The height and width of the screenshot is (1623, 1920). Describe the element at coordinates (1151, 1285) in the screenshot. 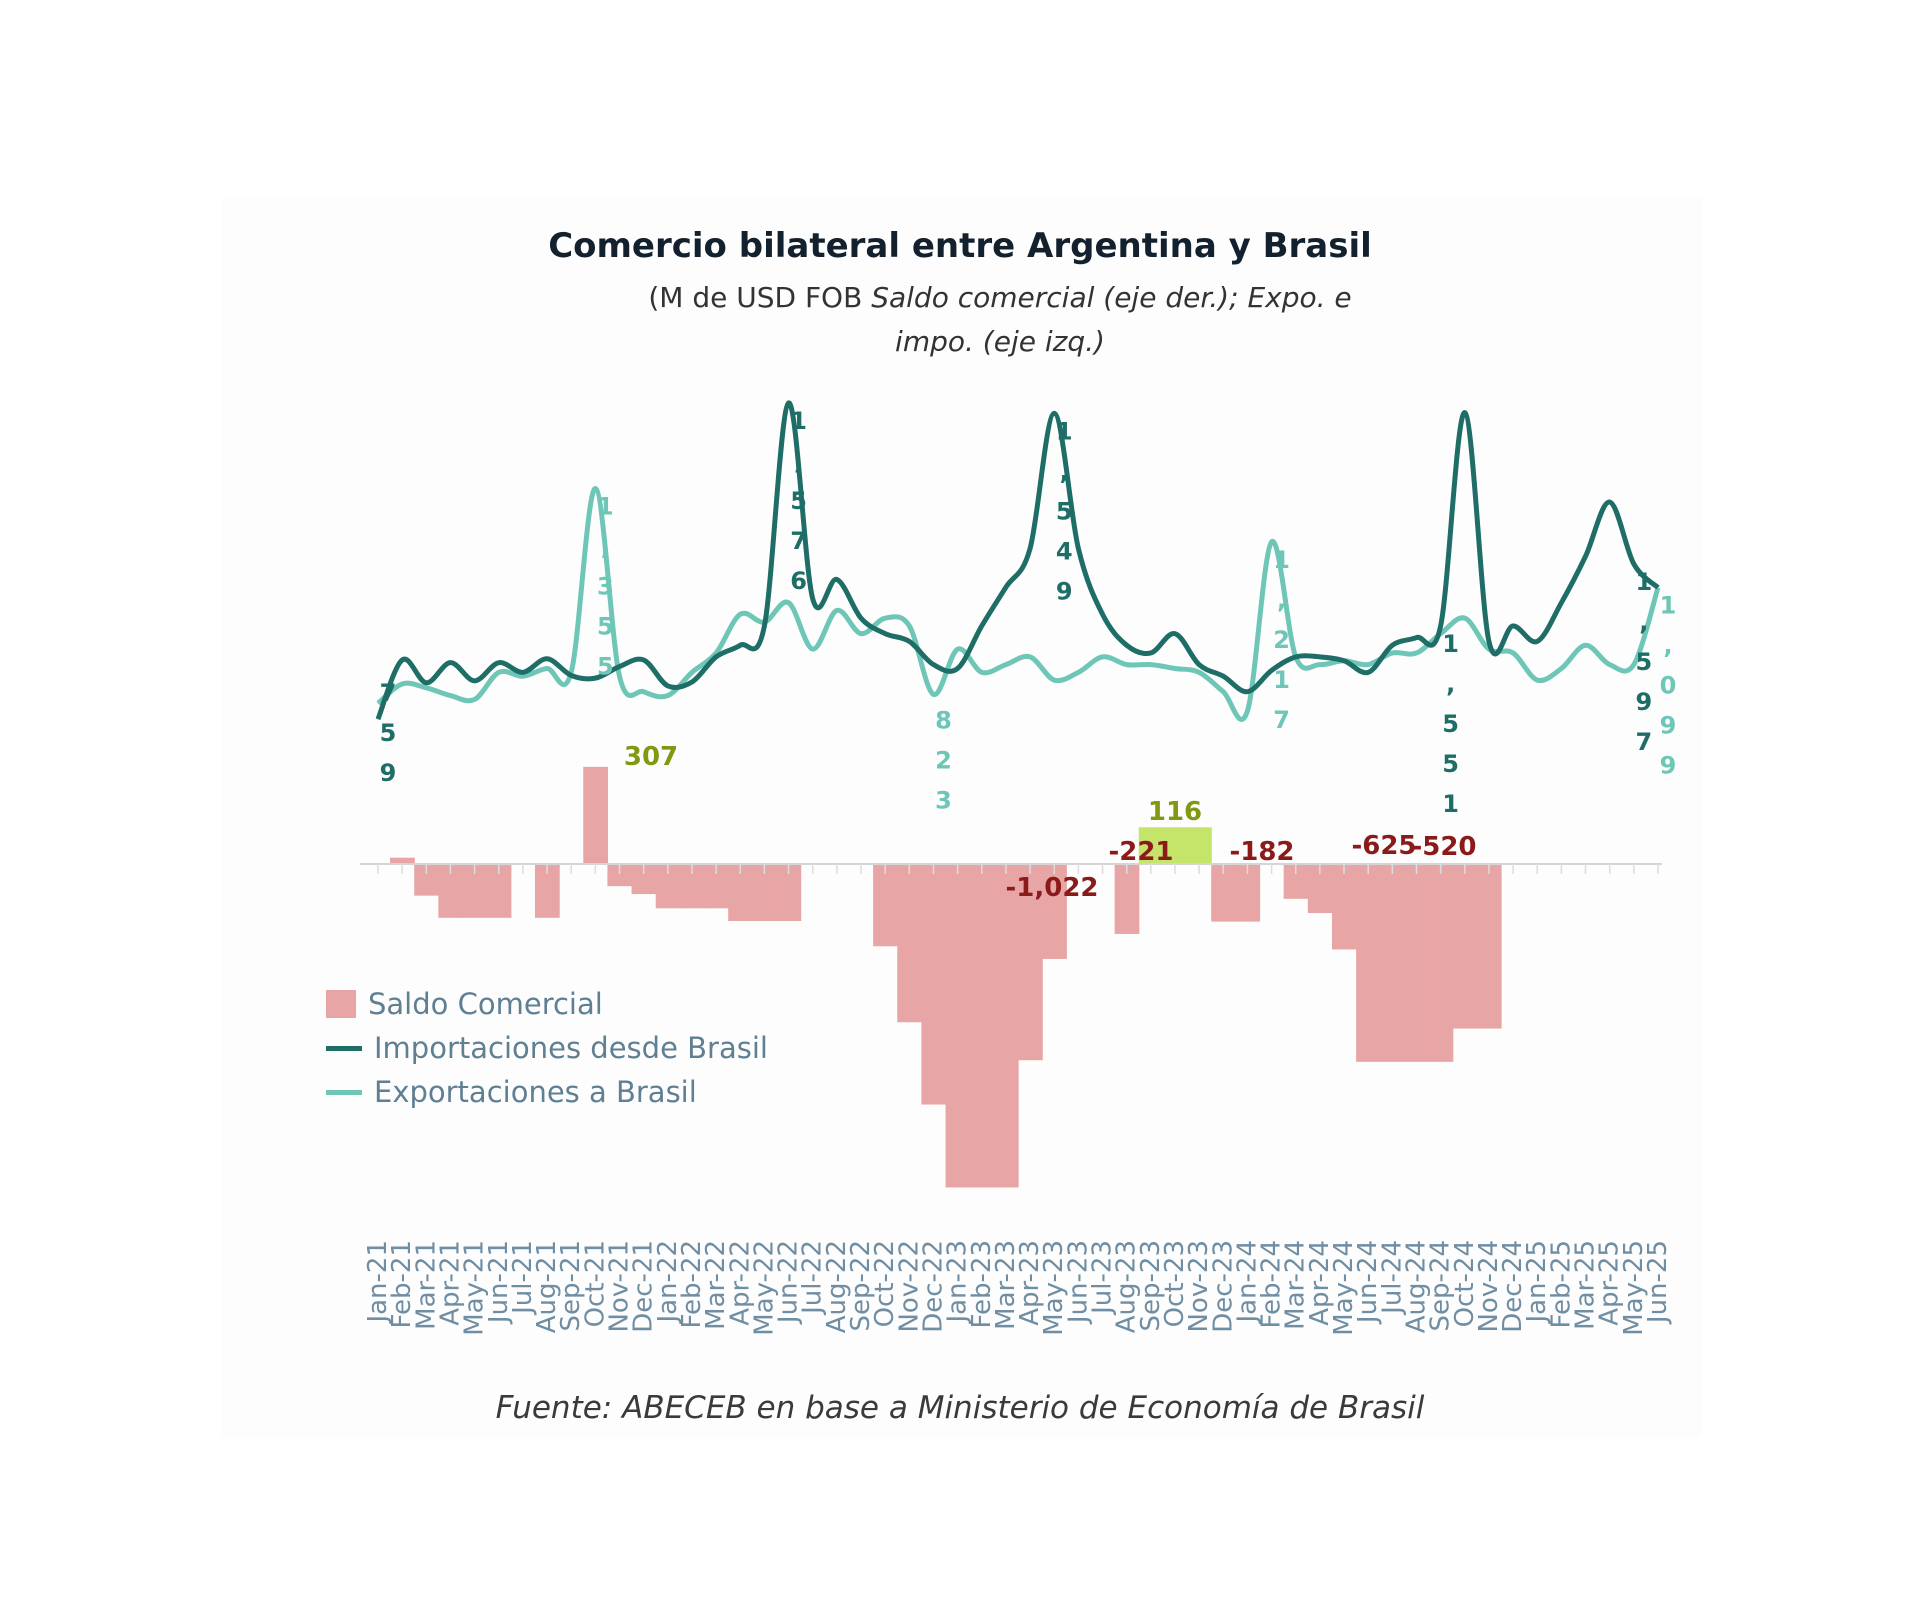

I see `x-tick-label-sep-23: Sep-23` at that location.